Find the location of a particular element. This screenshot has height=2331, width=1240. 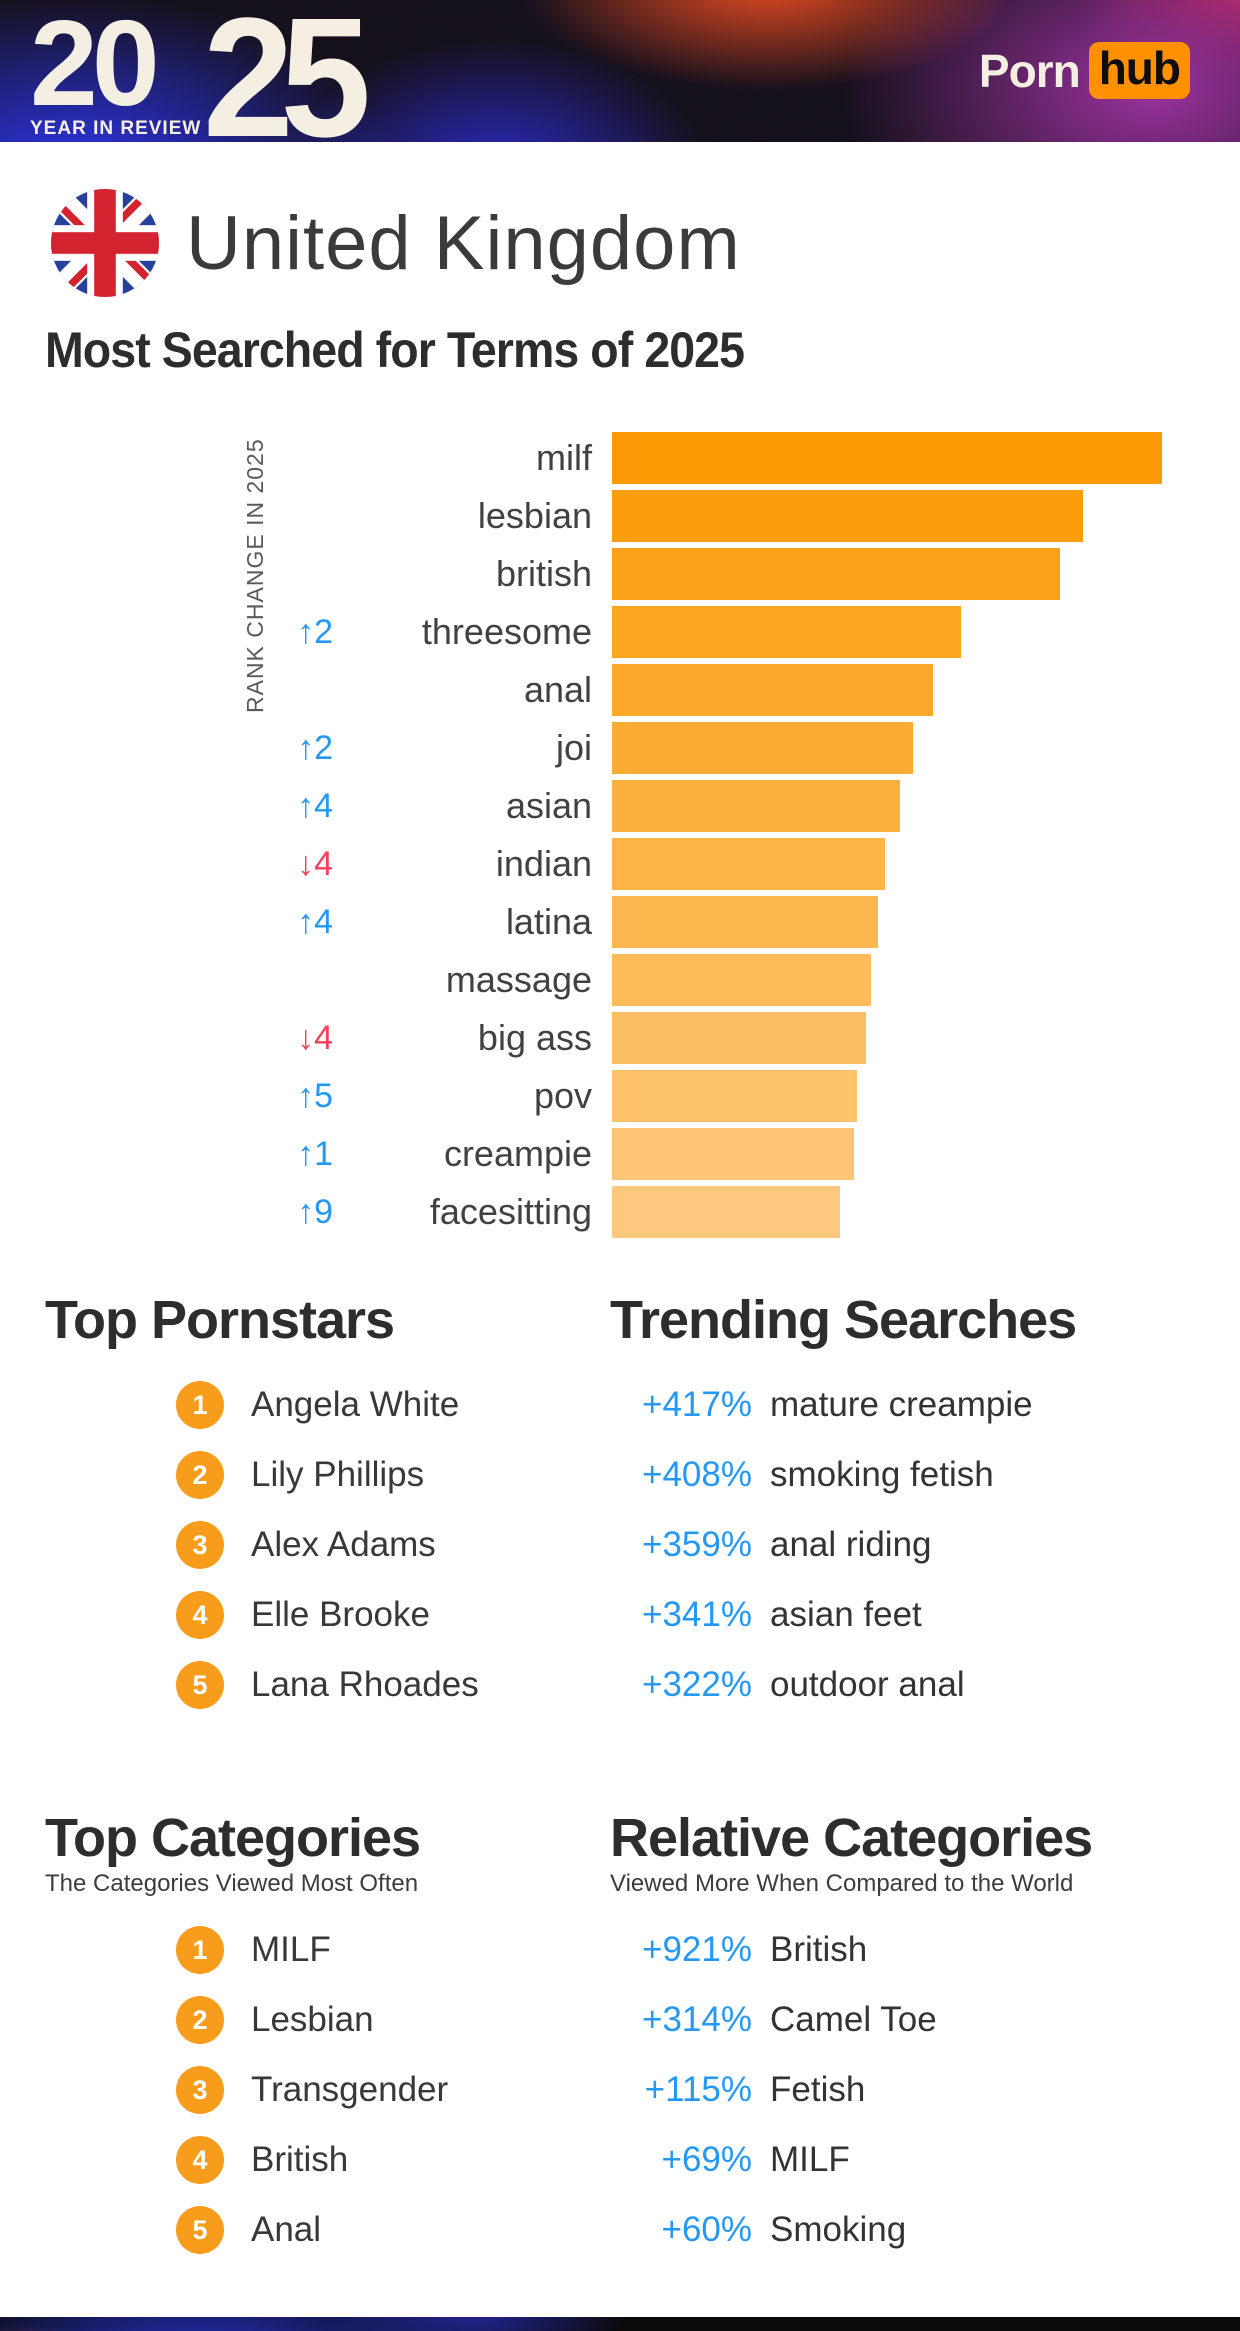

relative-percentage: +314% is located at coordinates (697, 2020).